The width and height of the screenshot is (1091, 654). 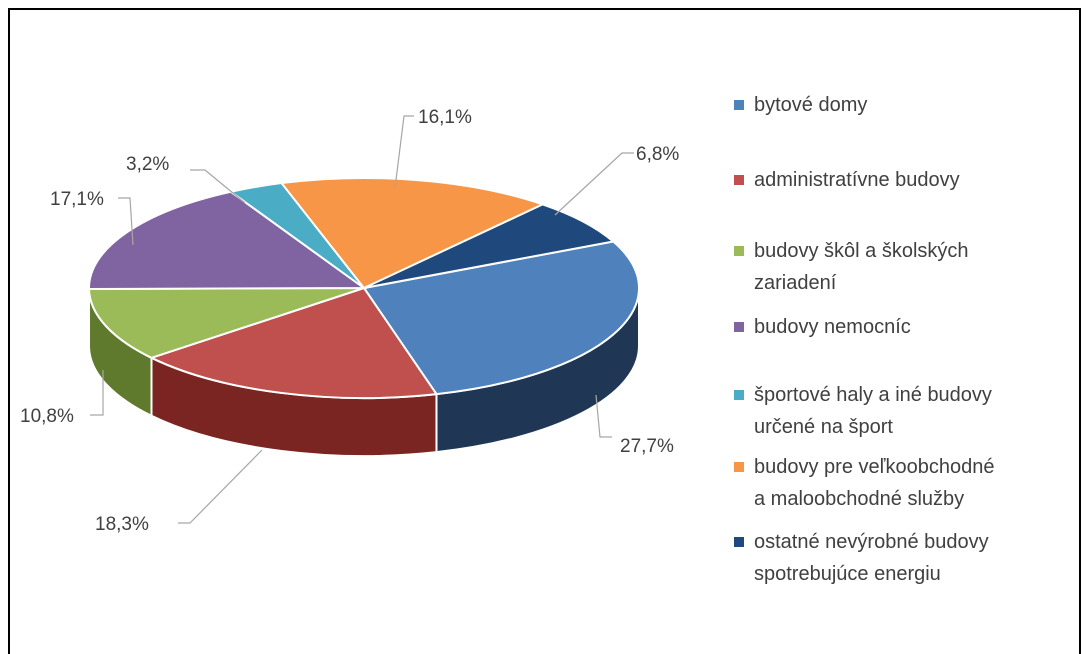 I want to click on data-label-3: 17,1%, so click(x=77, y=199).